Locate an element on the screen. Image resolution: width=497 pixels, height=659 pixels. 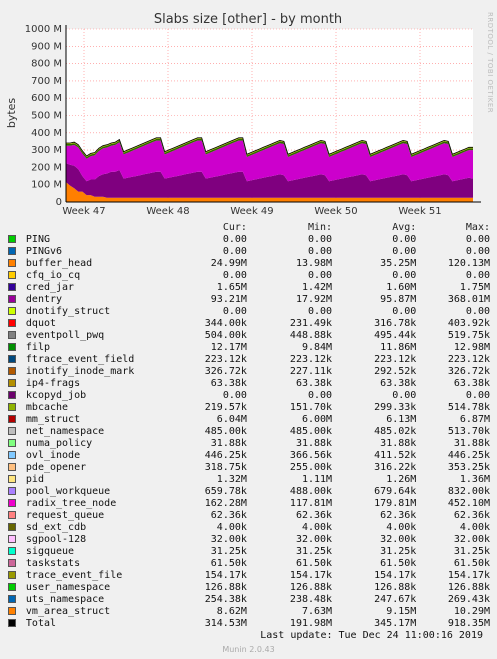
legend-max: 514.78k is located at coordinates (468, 407).